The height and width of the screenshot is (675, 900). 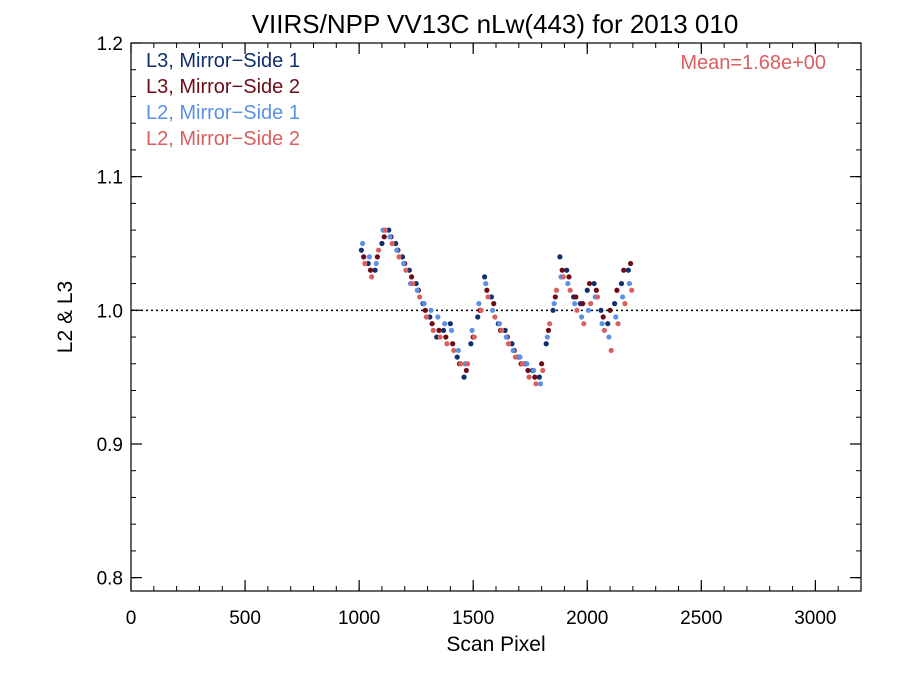 What do you see at coordinates (110, 579) in the screenshot?
I see `y-tick-label: 0.8` at bounding box center [110, 579].